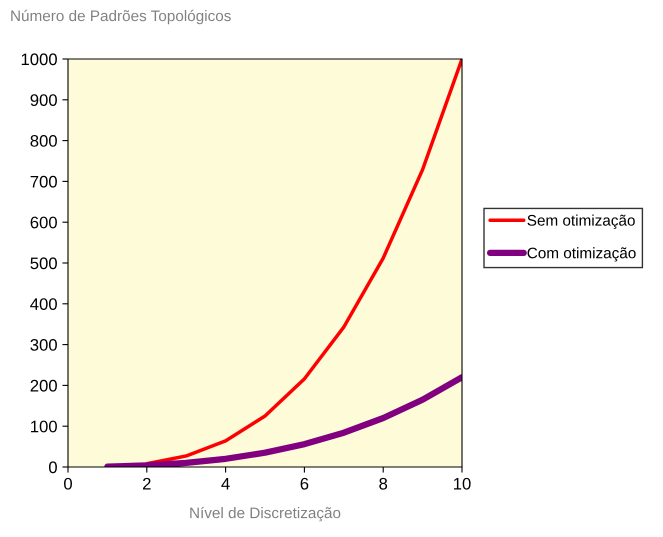 The image size is (663, 537). I want to click on x-tick-label: 2, so click(147, 484).